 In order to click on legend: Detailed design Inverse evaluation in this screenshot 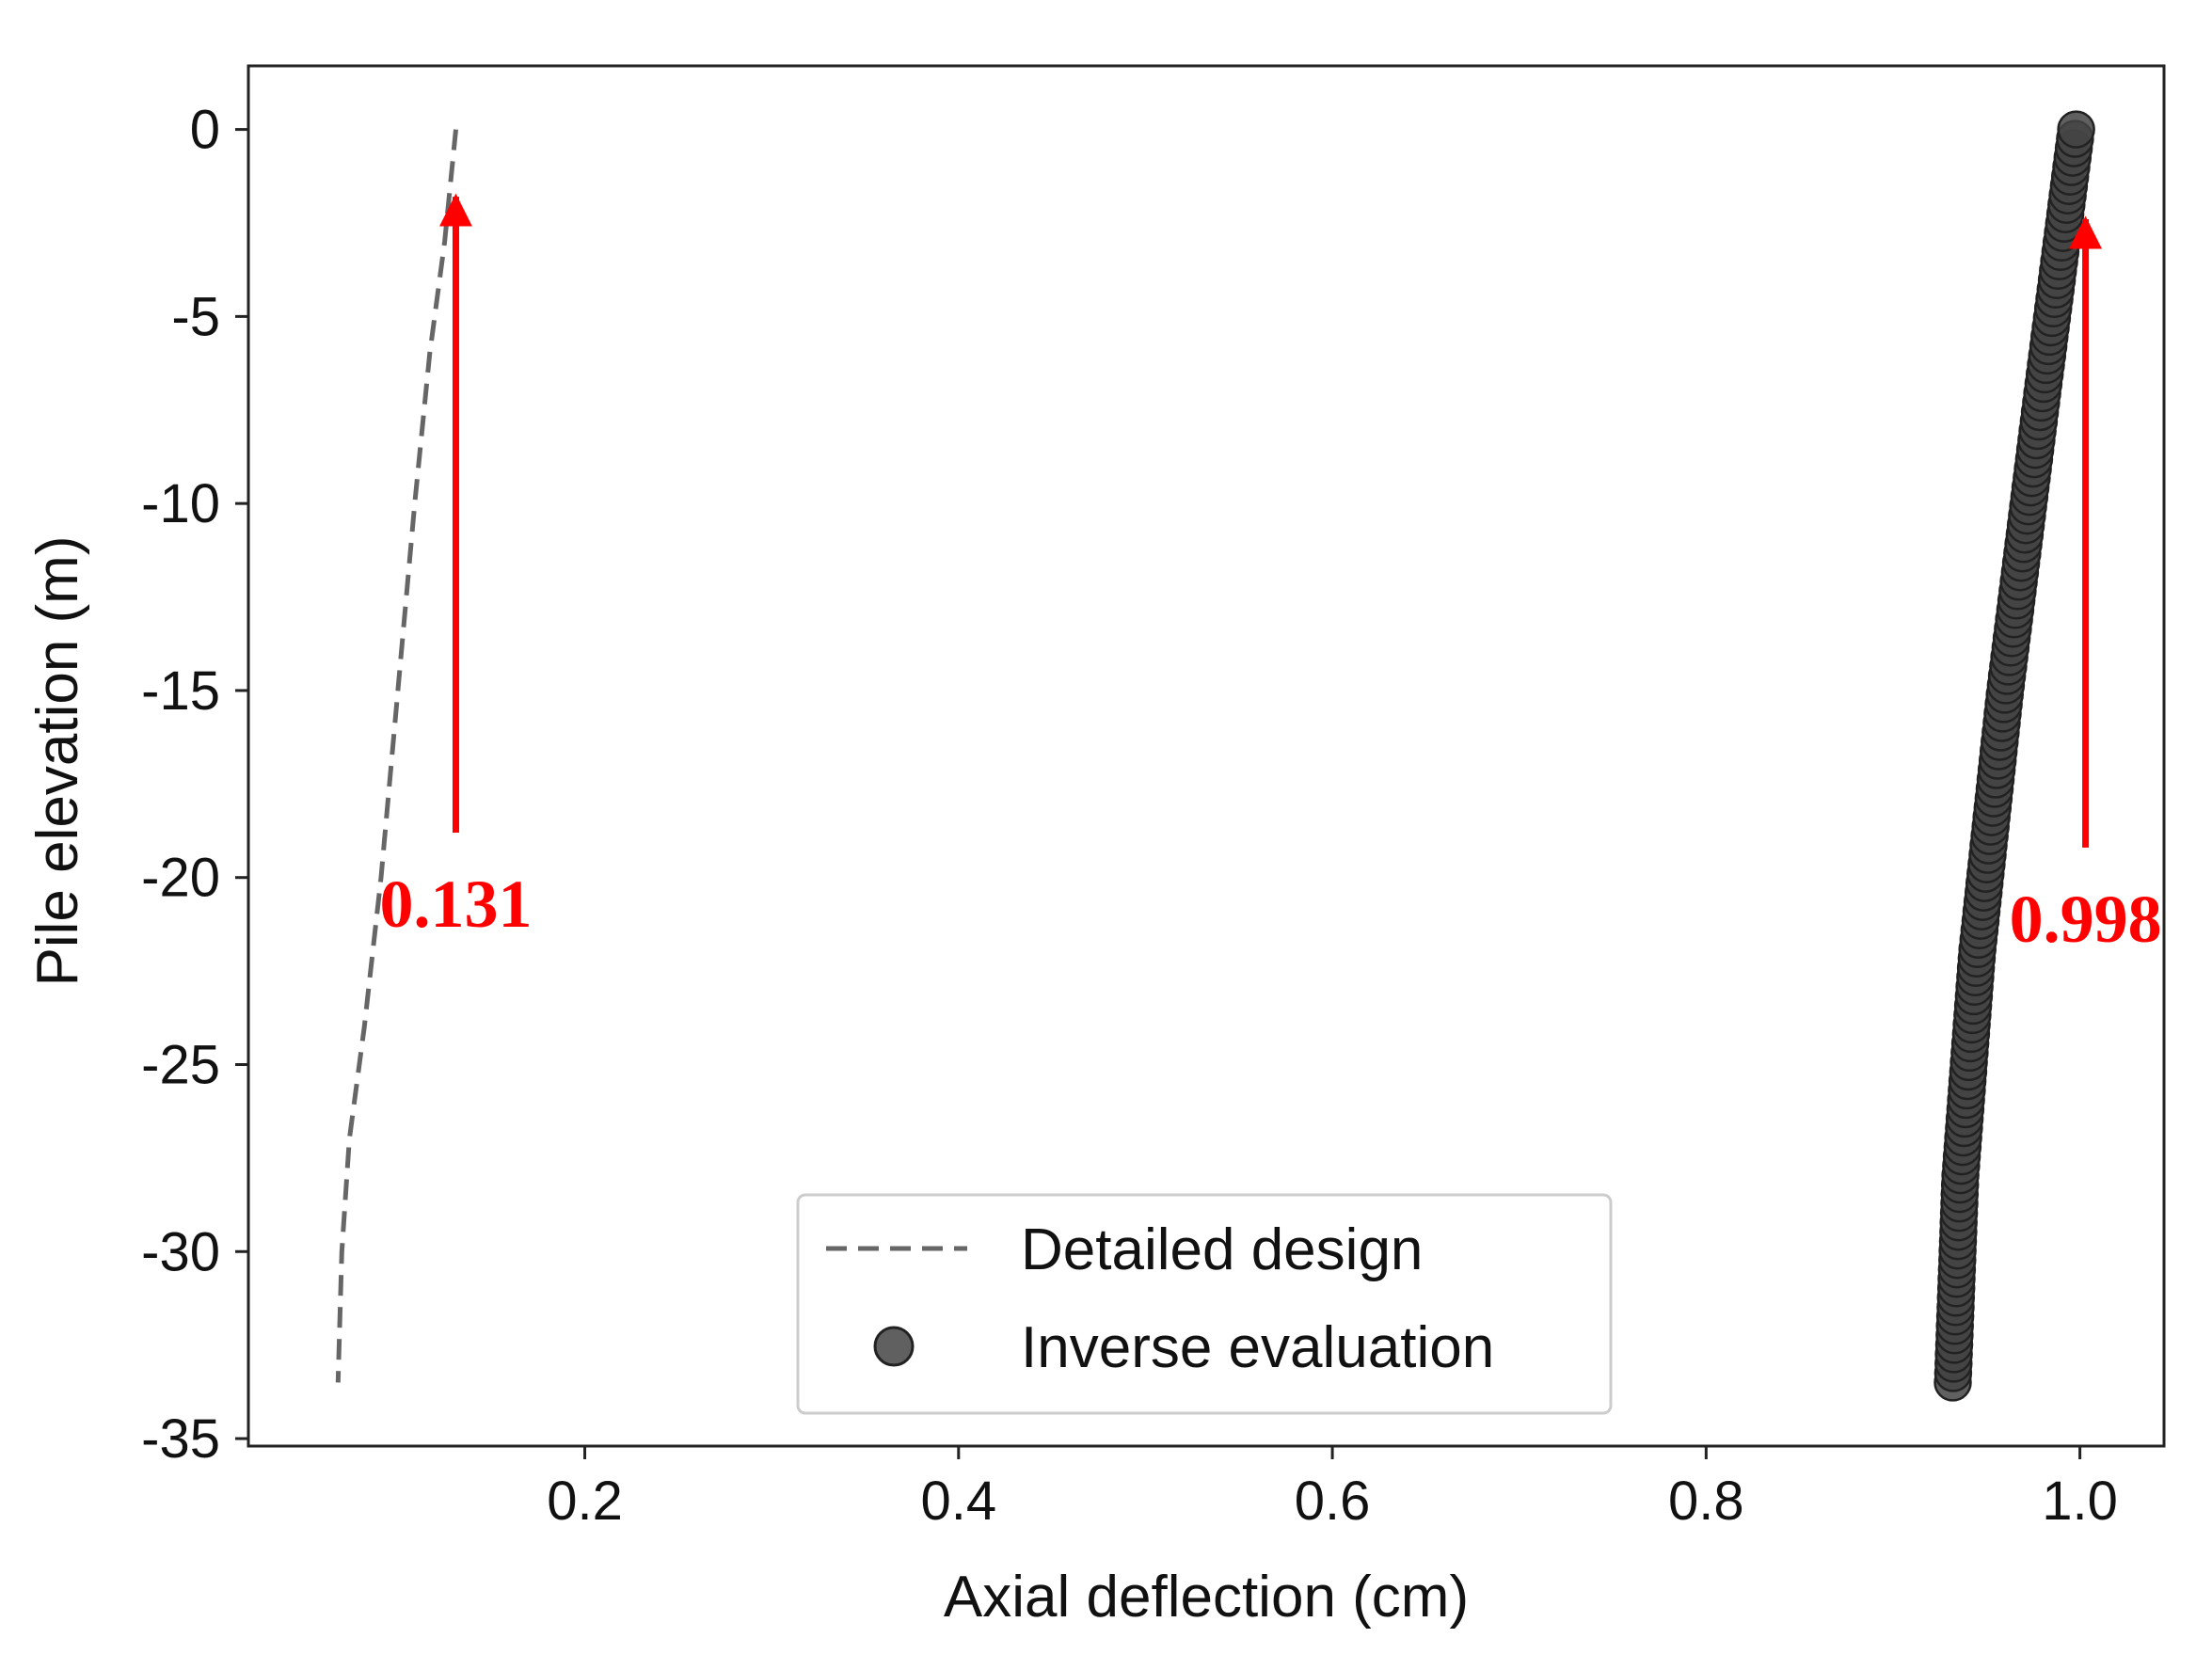, I will do `click(1204, 1304)`.